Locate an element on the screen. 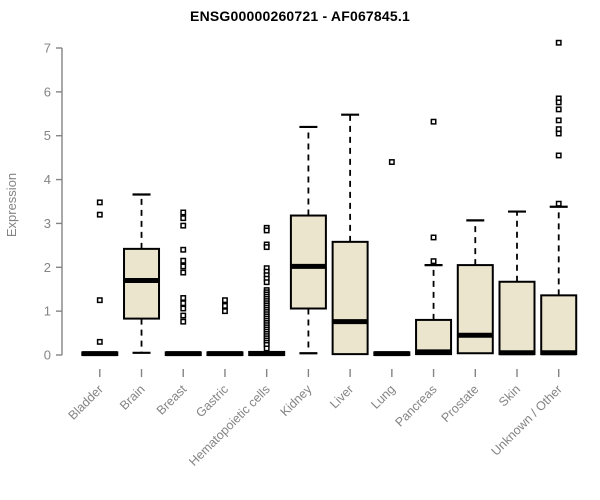  x-tick-label: Liver is located at coordinates (341, 396).